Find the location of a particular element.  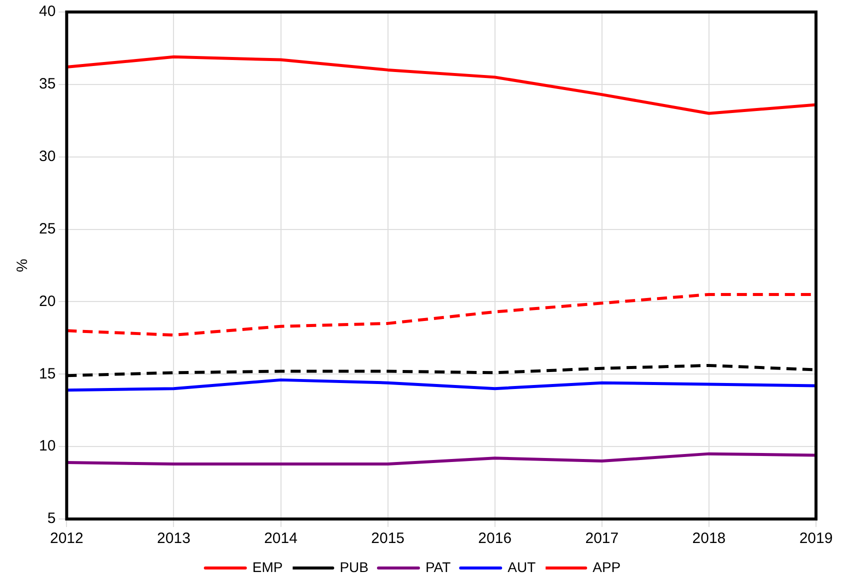

legend-label: AUT is located at coordinates (522, 566).